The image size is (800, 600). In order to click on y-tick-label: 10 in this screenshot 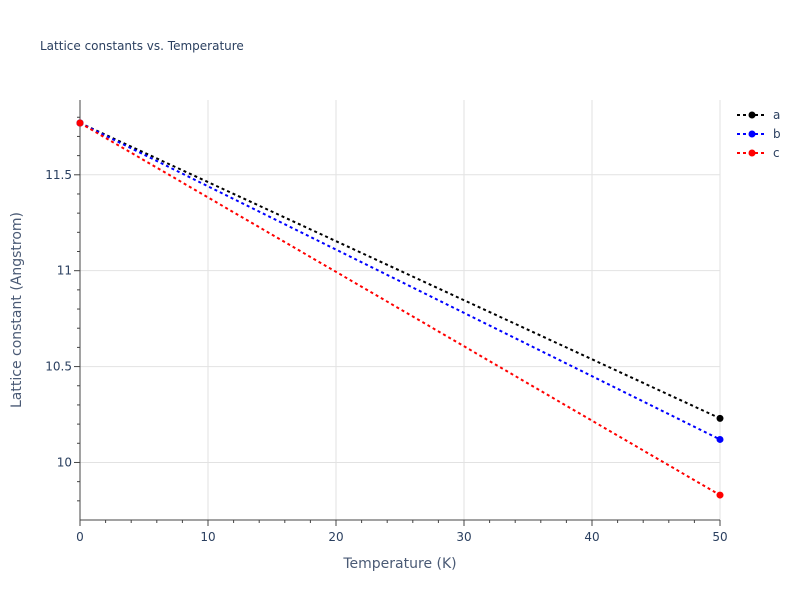, I will do `click(64, 462)`.